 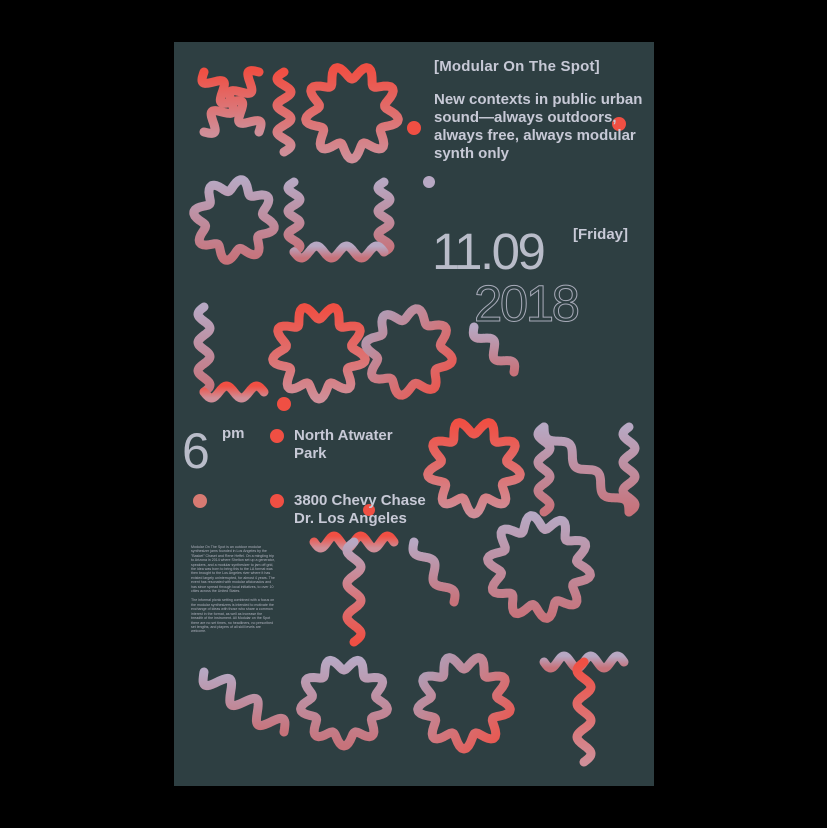 I want to click on event-weekday: [Friday], so click(x=601, y=234).